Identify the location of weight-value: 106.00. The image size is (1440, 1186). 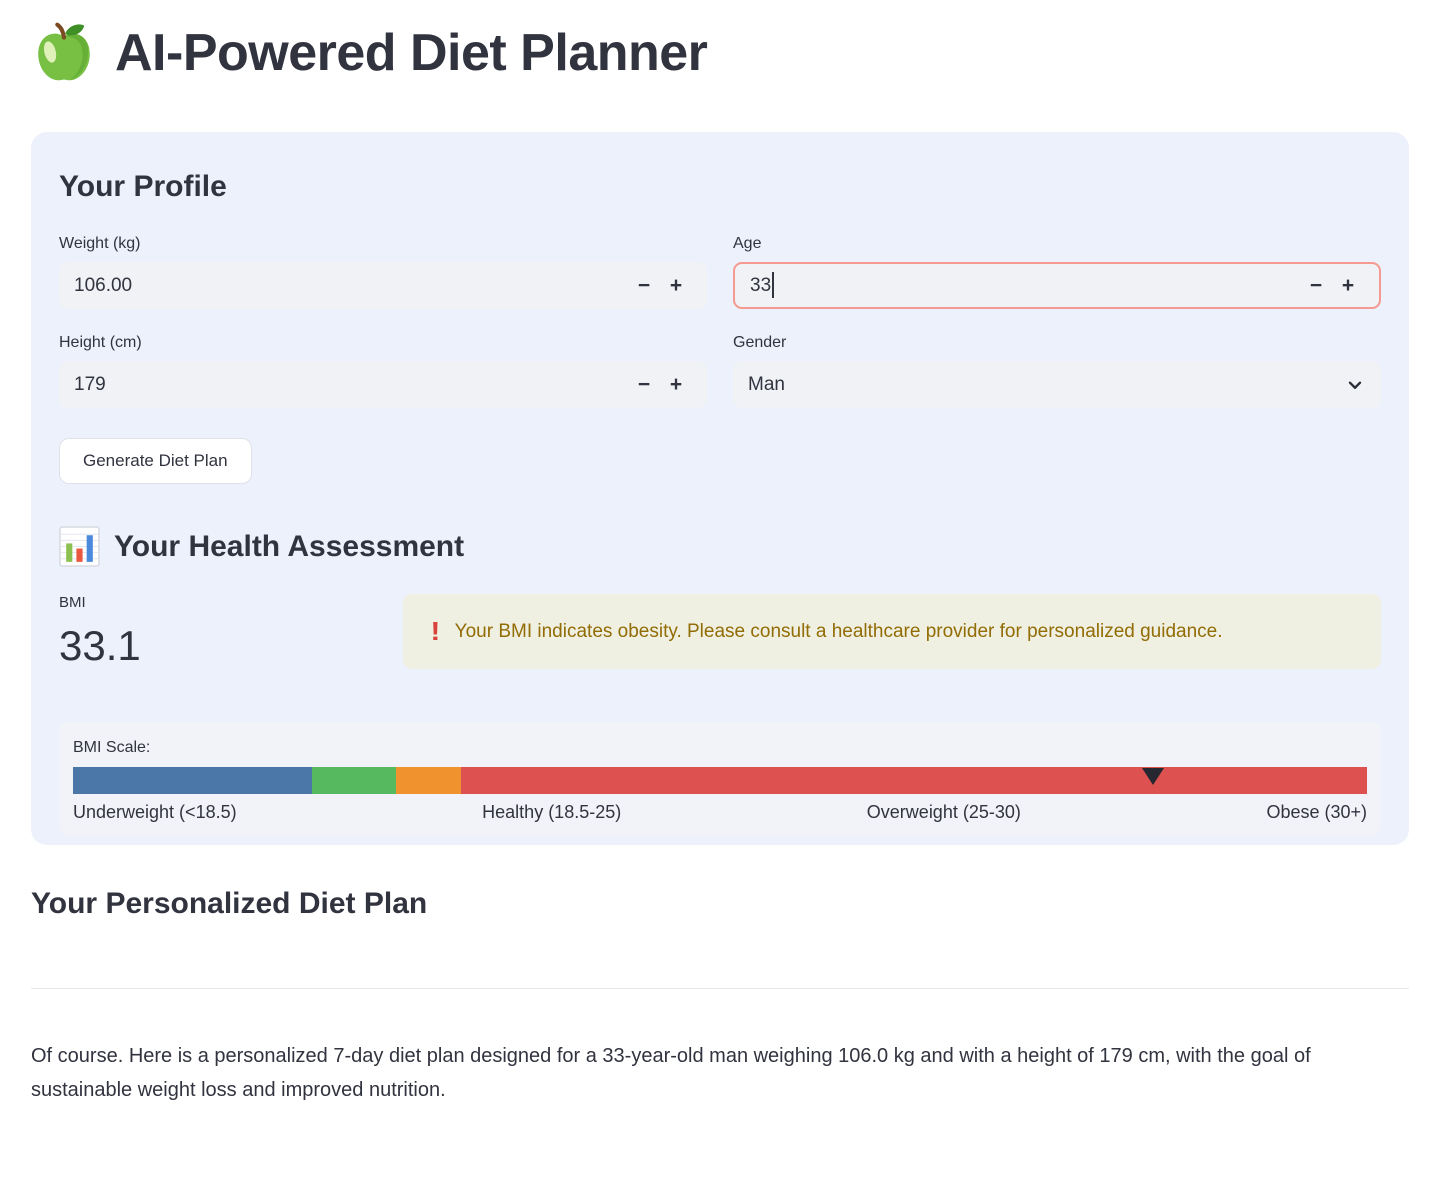
(103, 285).